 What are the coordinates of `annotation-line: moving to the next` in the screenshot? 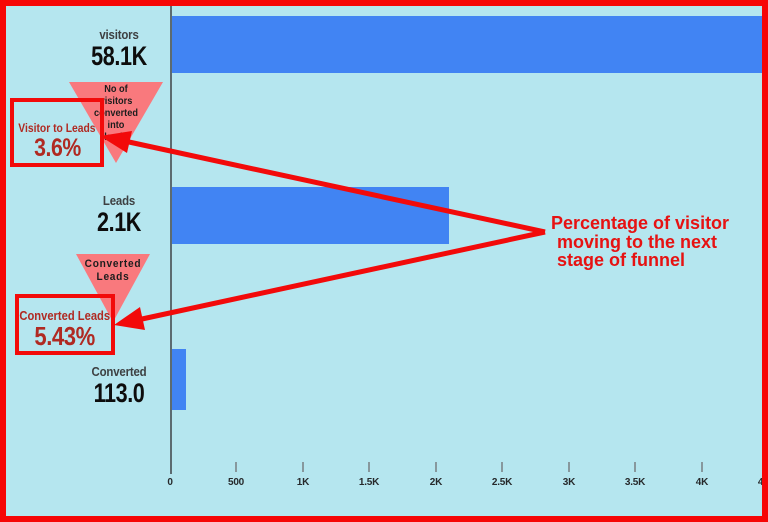 It's located at (637, 241).